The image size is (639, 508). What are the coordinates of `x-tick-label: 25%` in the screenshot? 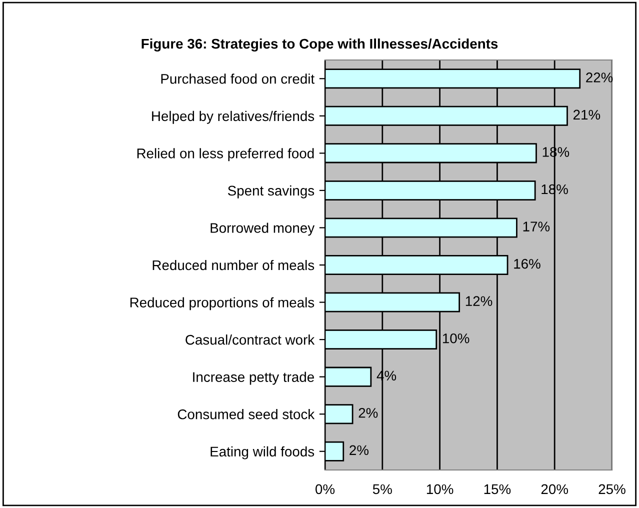 It's located at (612, 489).